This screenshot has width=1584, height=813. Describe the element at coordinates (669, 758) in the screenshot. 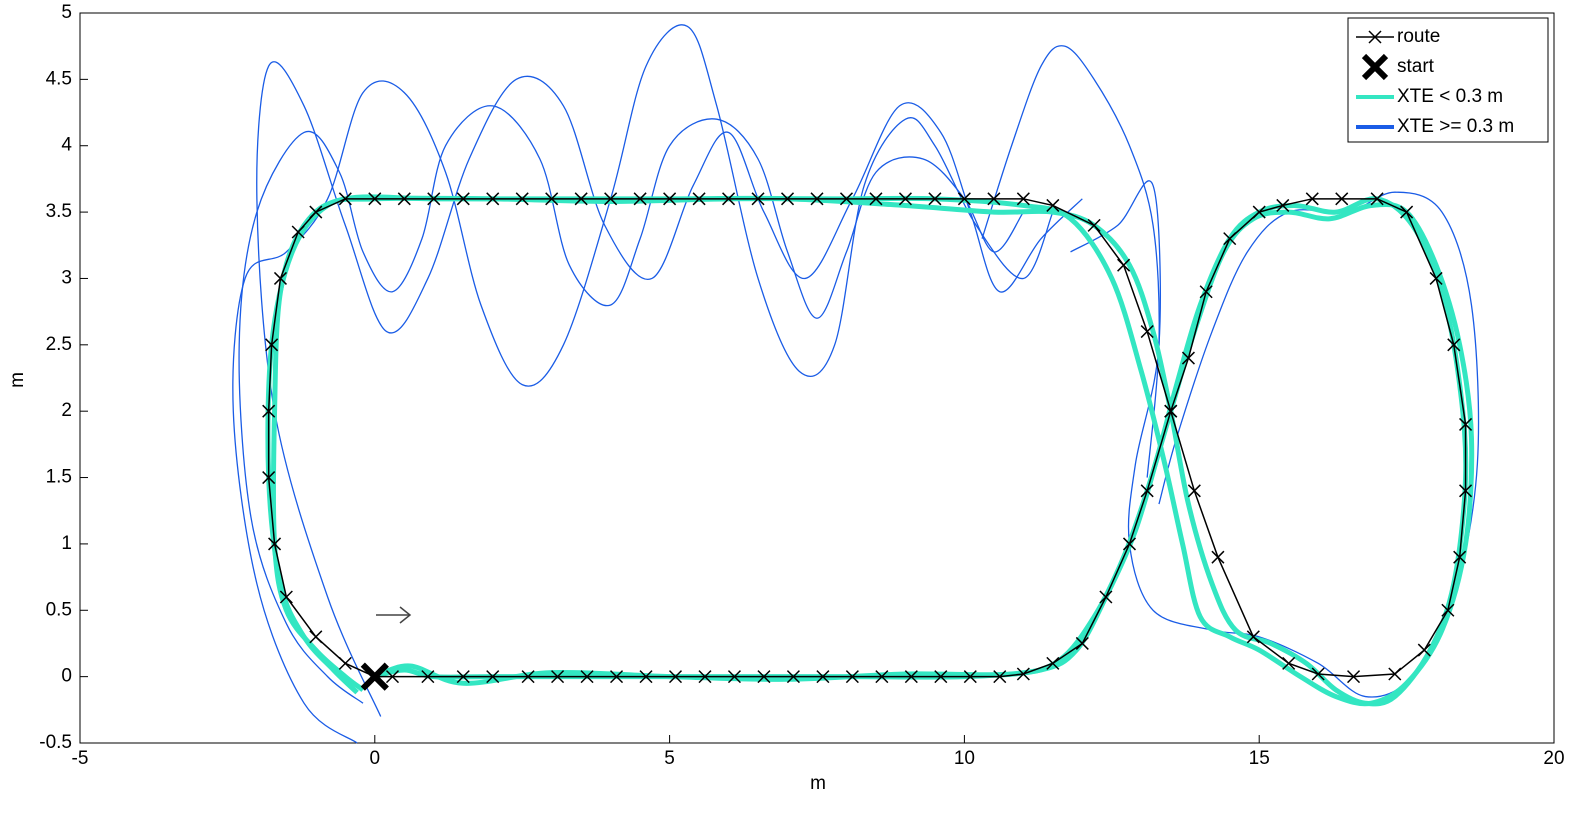

I see `x-tick-label: 5` at that location.